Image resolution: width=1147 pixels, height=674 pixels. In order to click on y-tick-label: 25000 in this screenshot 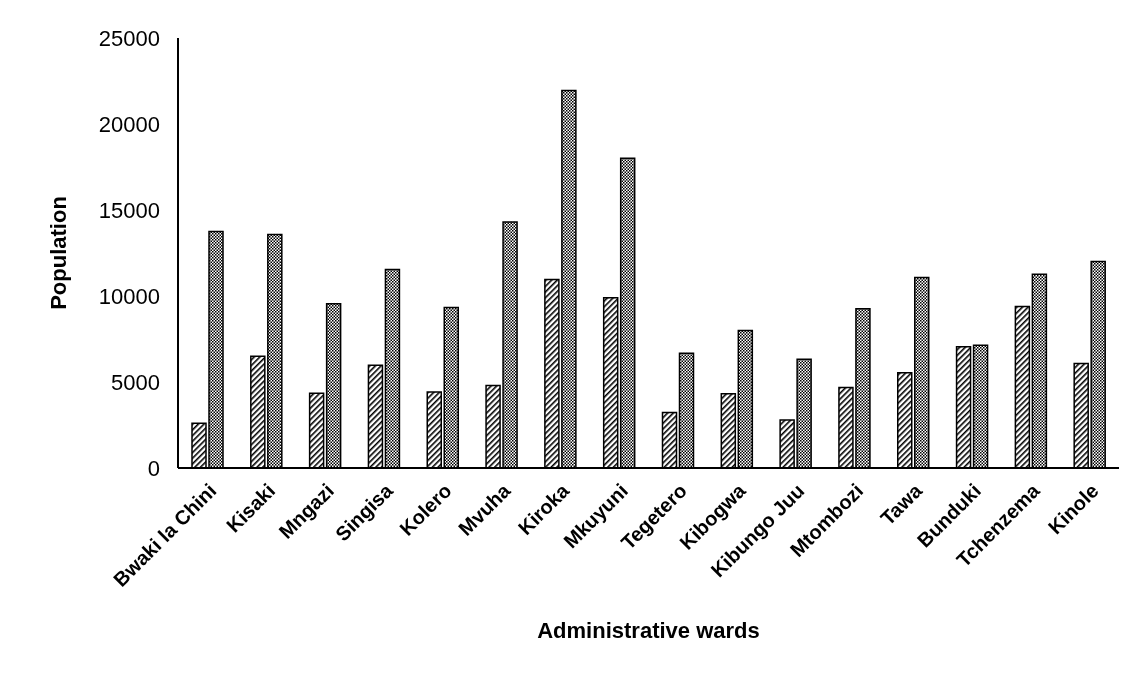, I will do `click(129, 38)`.